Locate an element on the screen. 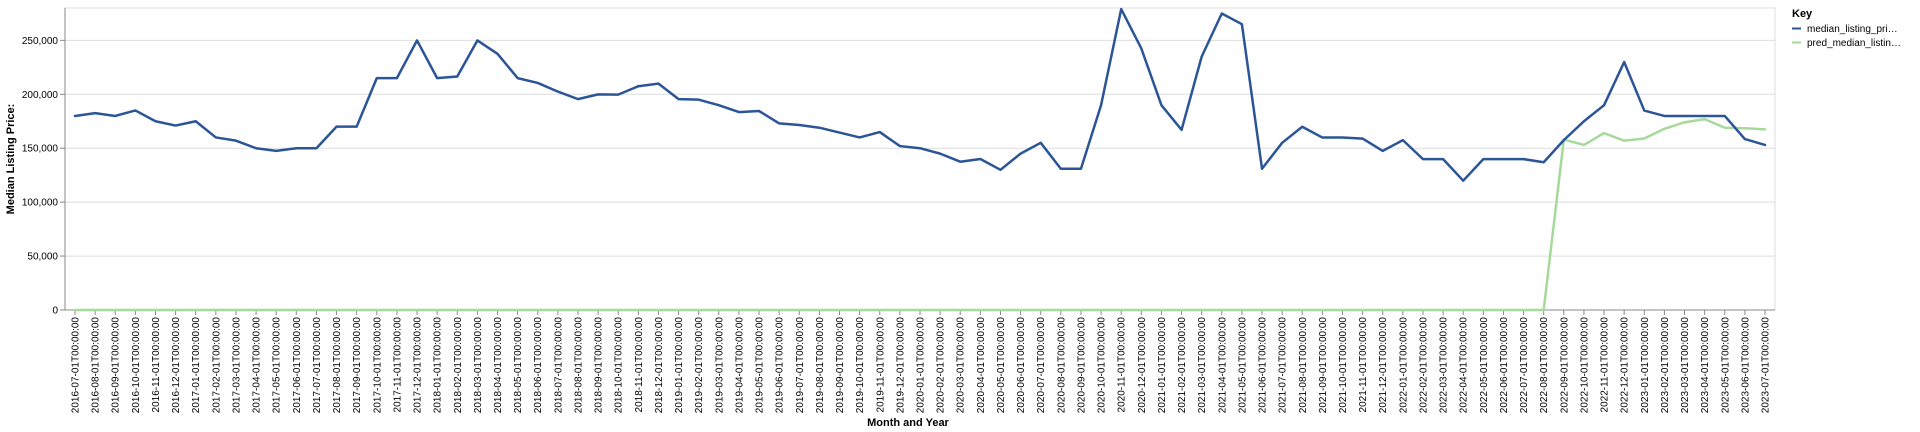 The height and width of the screenshot is (432, 1920). y-tick-label: 150,000 is located at coordinates (40, 149).